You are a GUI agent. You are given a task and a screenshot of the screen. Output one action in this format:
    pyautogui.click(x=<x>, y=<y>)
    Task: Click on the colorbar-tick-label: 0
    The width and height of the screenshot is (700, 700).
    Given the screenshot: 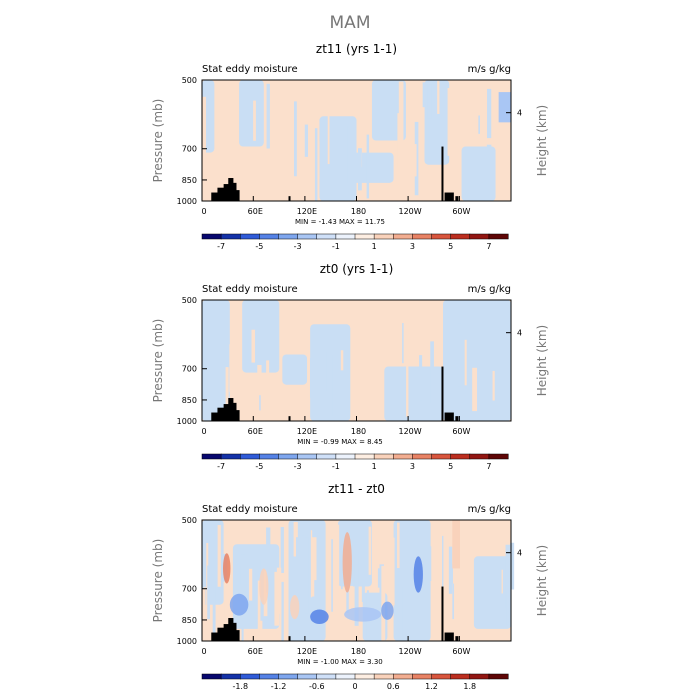 What is the action you would take?
    pyautogui.click(x=354, y=686)
    